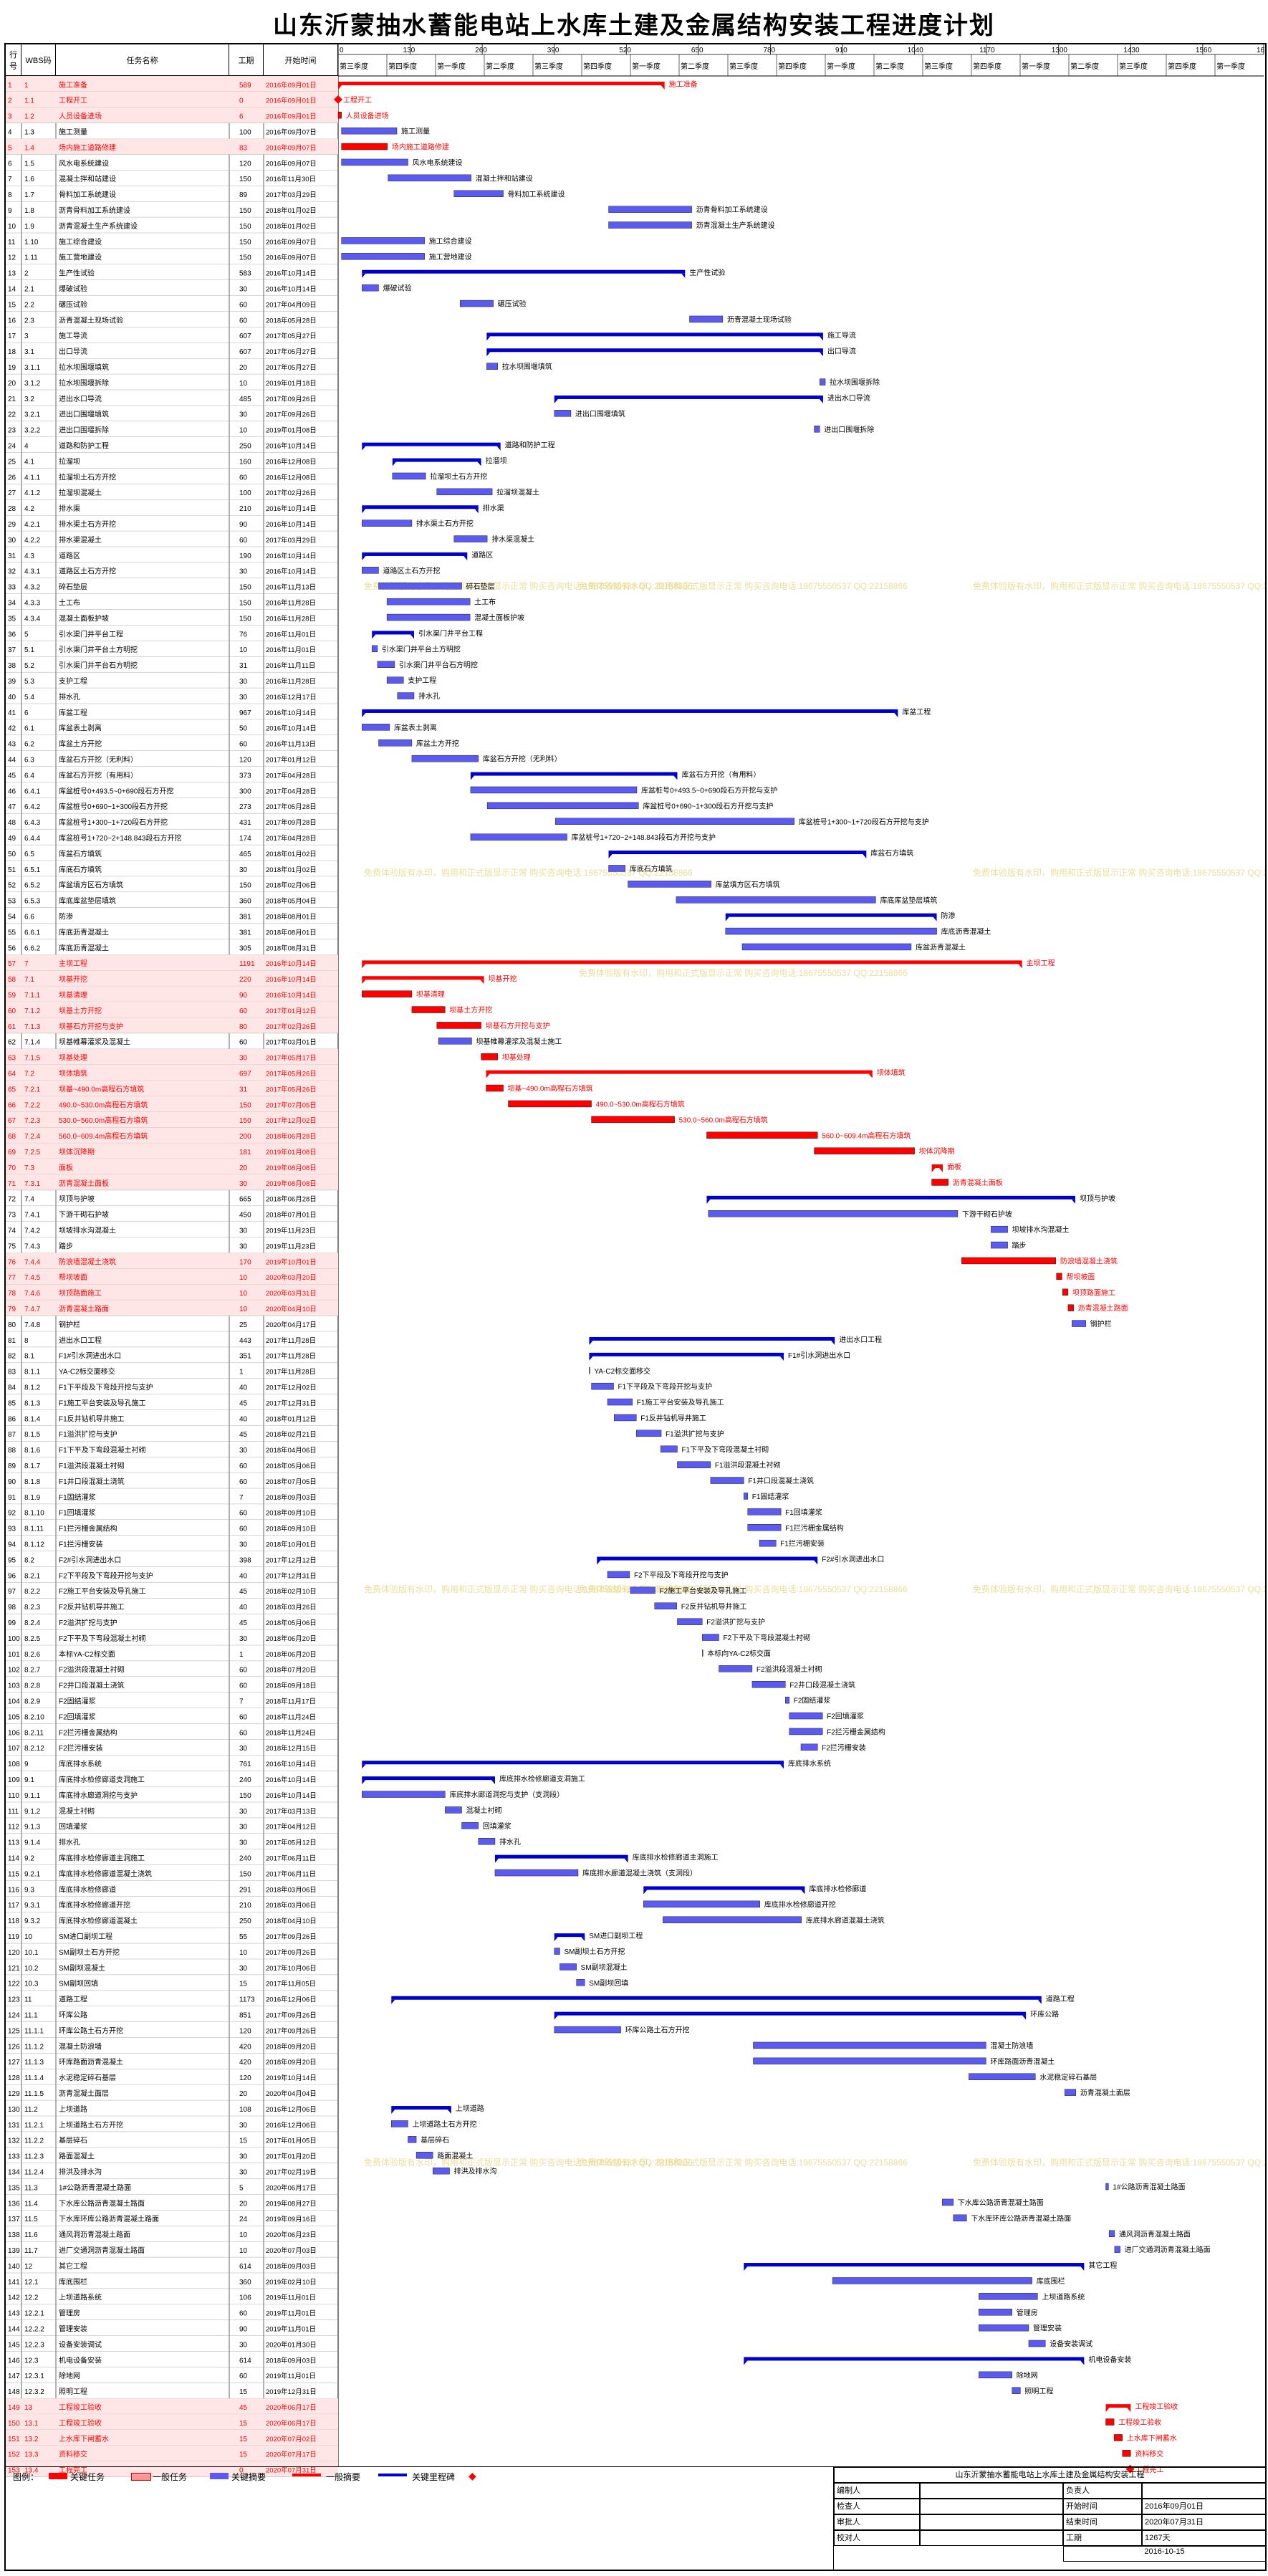 The width and height of the screenshot is (1268, 2576). I want to click on row-wbs: 7.4.5, so click(32, 1278).